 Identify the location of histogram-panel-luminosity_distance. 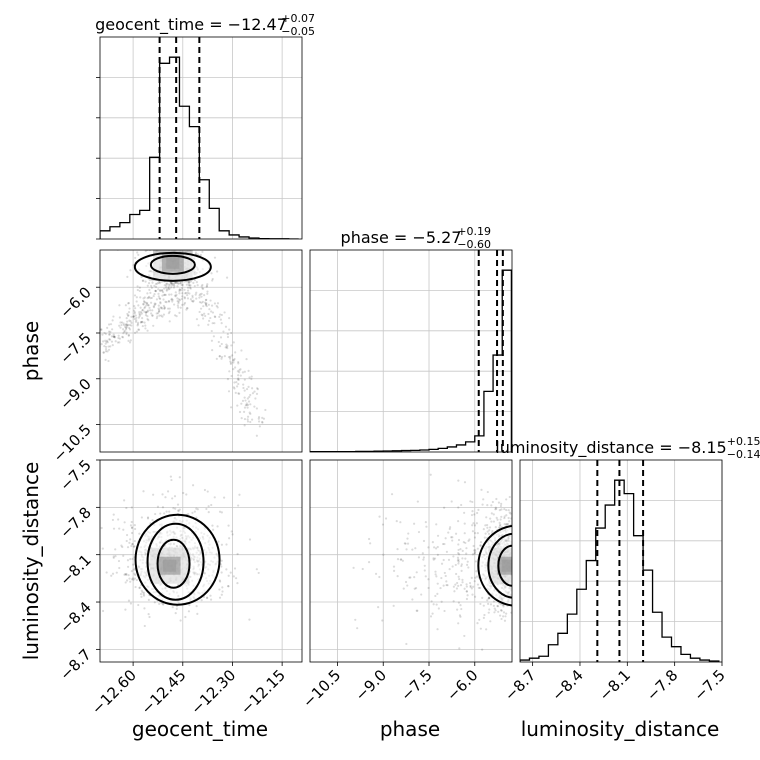
(621, 561).